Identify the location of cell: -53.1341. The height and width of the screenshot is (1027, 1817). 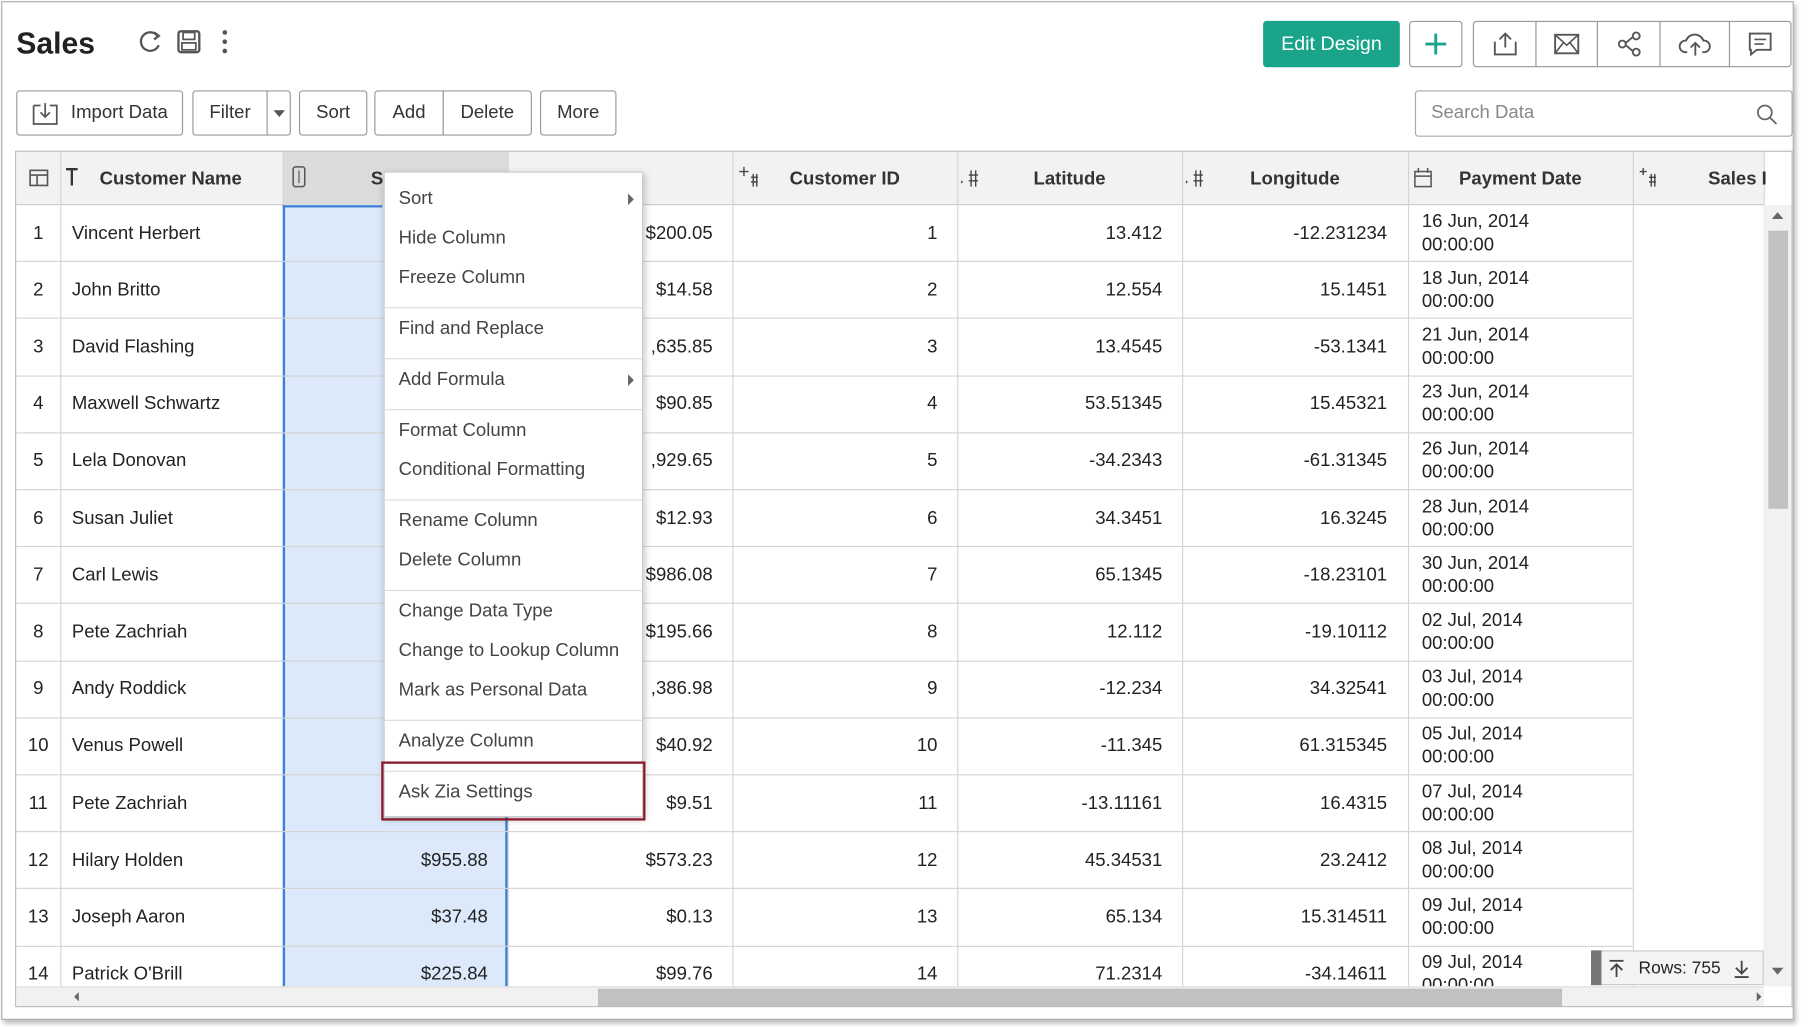
(1350, 347).